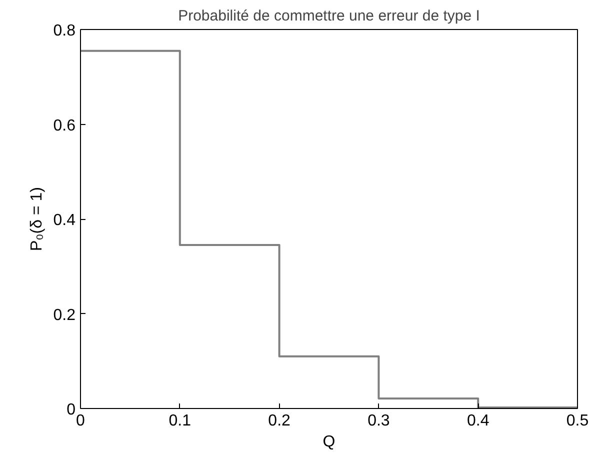  What do you see at coordinates (329, 442) in the screenshot?
I see `x-axis-title: Q` at bounding box center [329, 442].